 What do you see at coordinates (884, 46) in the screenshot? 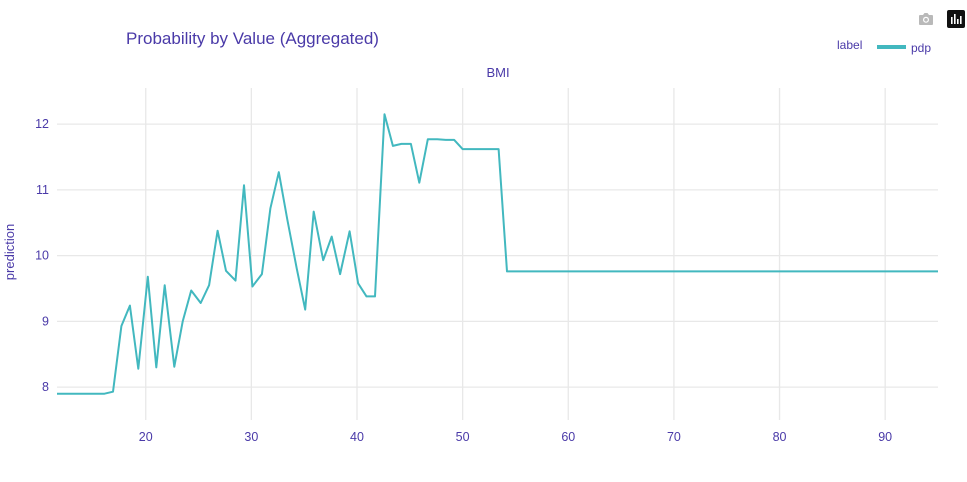
I see `legend: label pdp` at bounding box center [884, 46].